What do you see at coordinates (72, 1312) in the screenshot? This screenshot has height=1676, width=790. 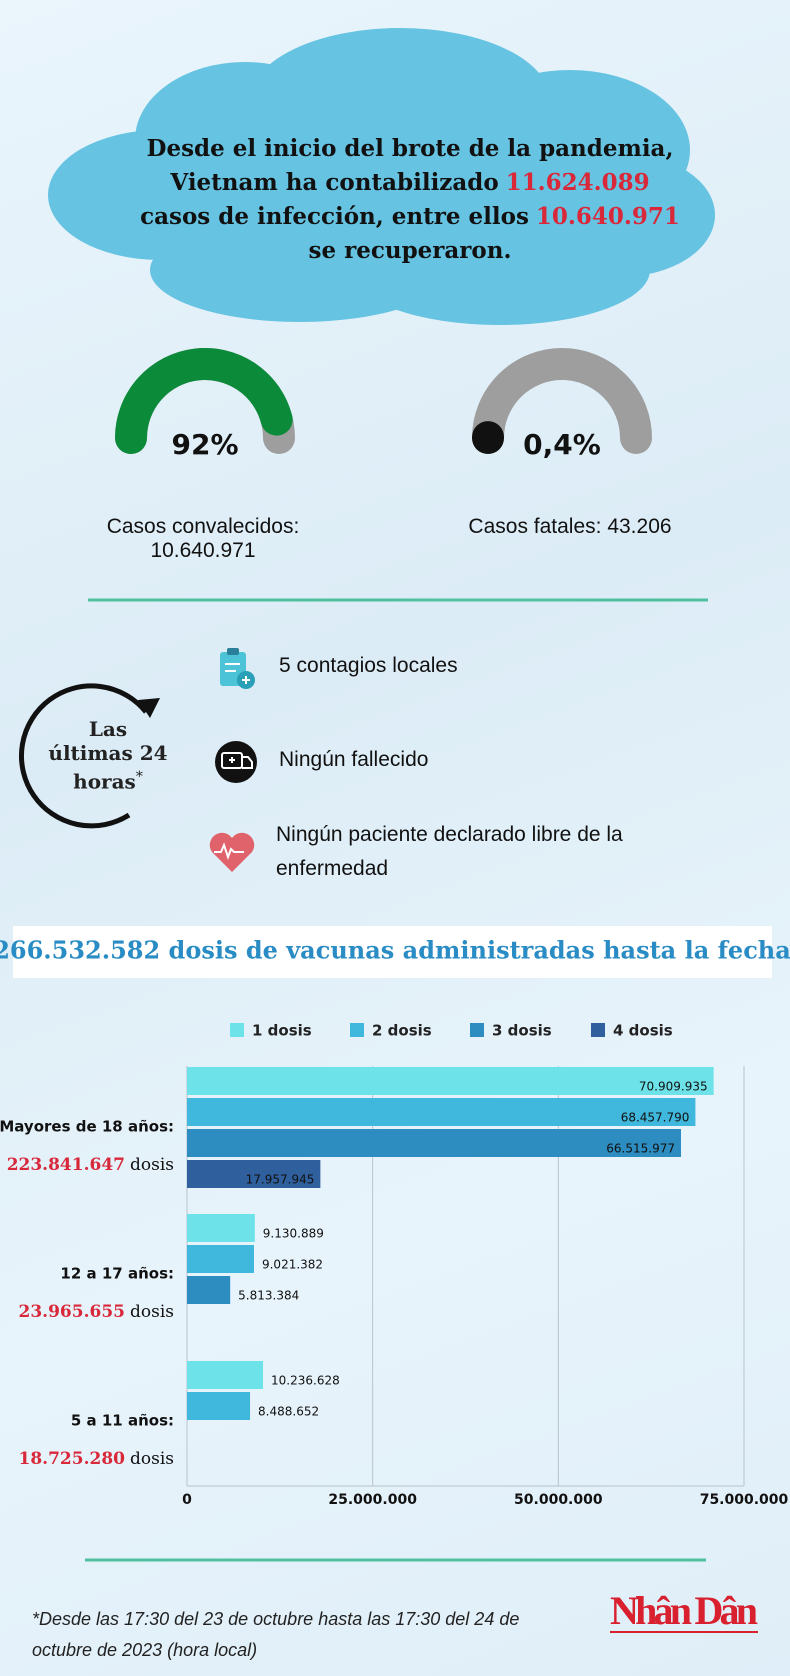 I see `total-number: 23.965.655` at bounding box center [72, 1312].